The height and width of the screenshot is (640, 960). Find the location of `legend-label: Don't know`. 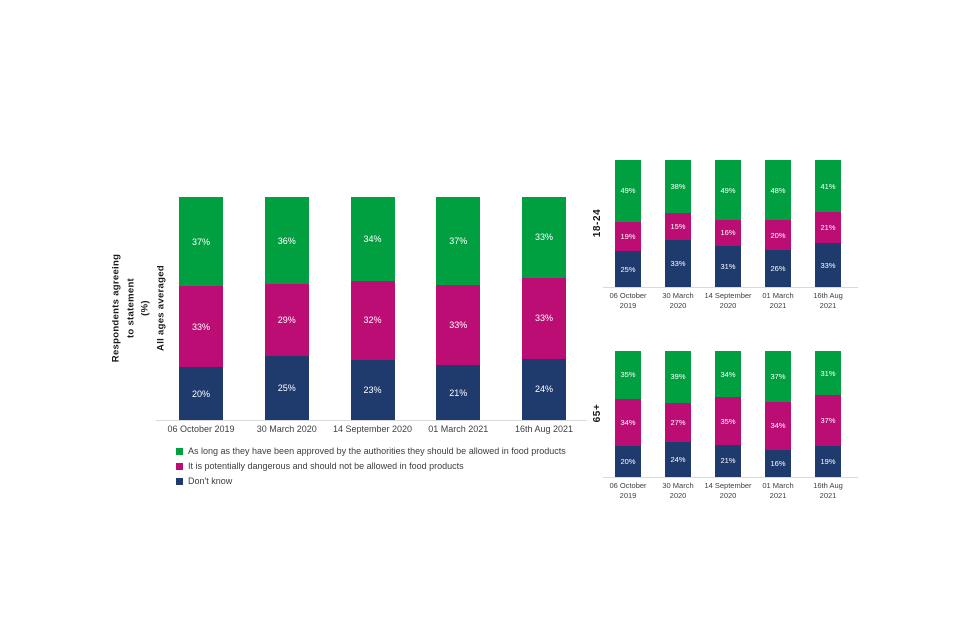

legend-label: Don't know is located at coordinates (210, 481).